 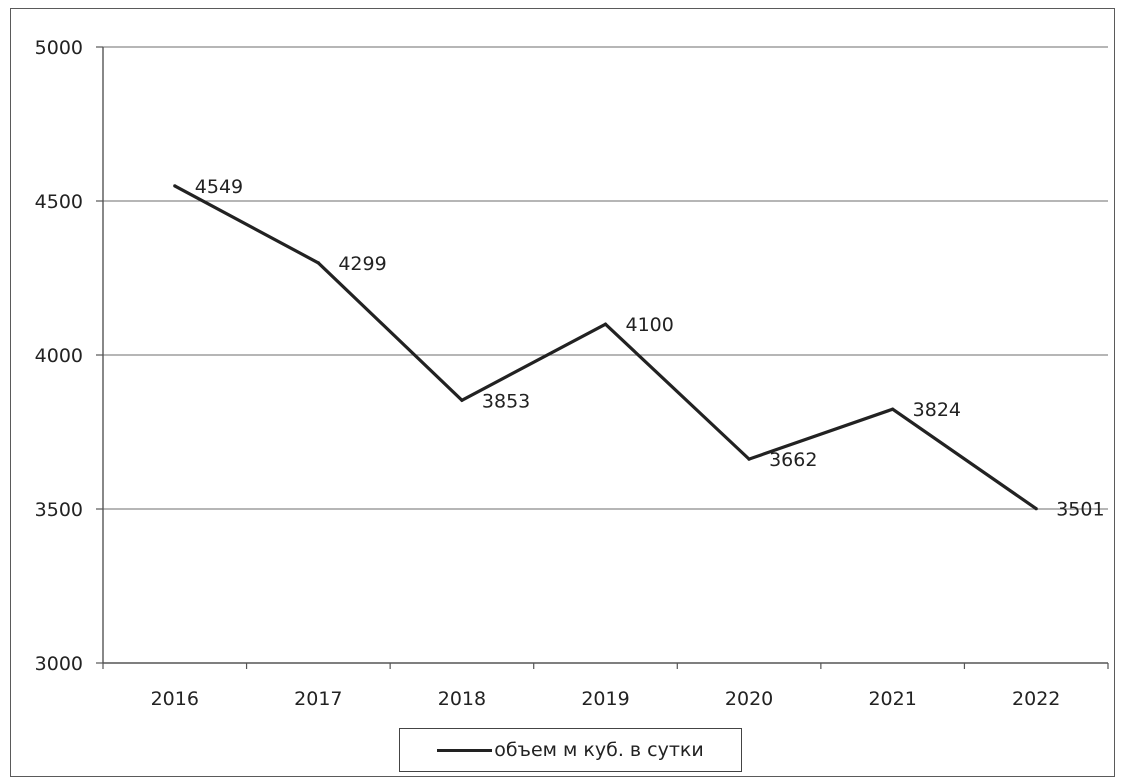 What do you see at coordinates (59, 48) in the screenshot?
I see `y-tick-label: 5000` at bounding box center [59, 48].